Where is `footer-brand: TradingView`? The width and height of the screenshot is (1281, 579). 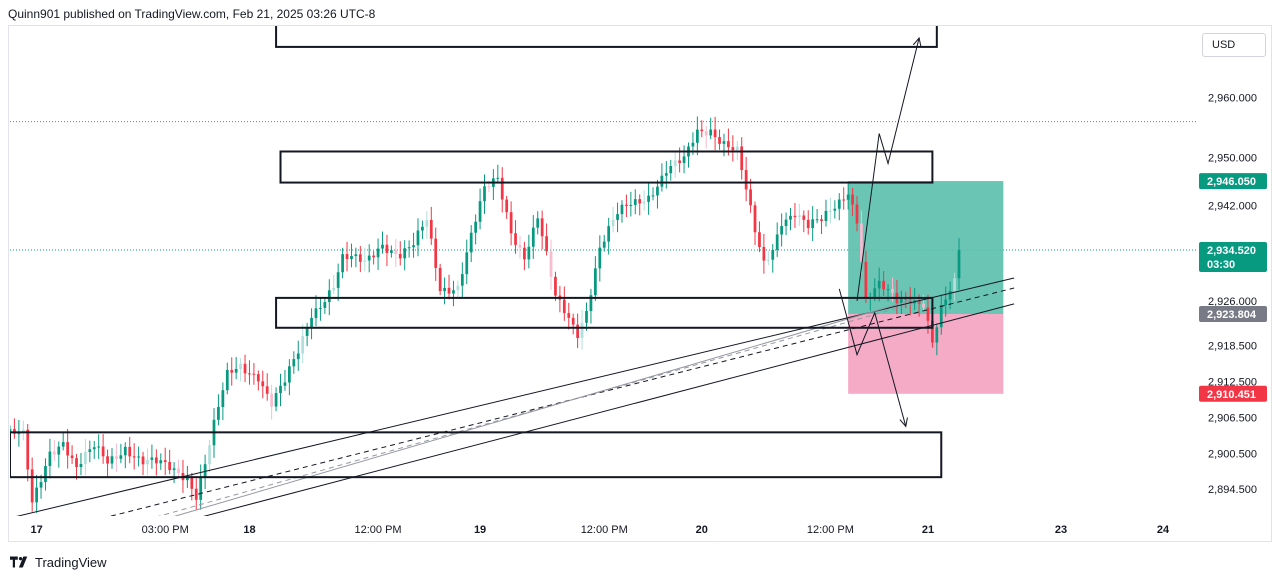 footer-brand: TradingView is located at coordinates (58, 562).